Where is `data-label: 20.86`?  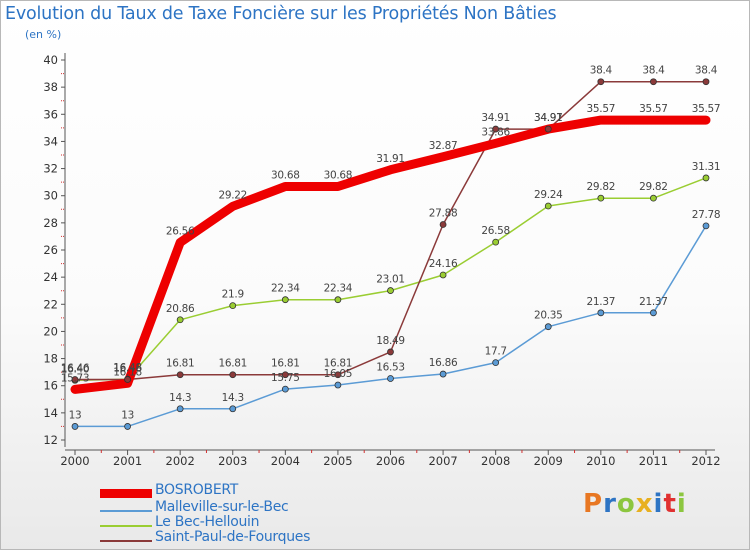
data-label: 20.86 is located at coordinates (180, 309).